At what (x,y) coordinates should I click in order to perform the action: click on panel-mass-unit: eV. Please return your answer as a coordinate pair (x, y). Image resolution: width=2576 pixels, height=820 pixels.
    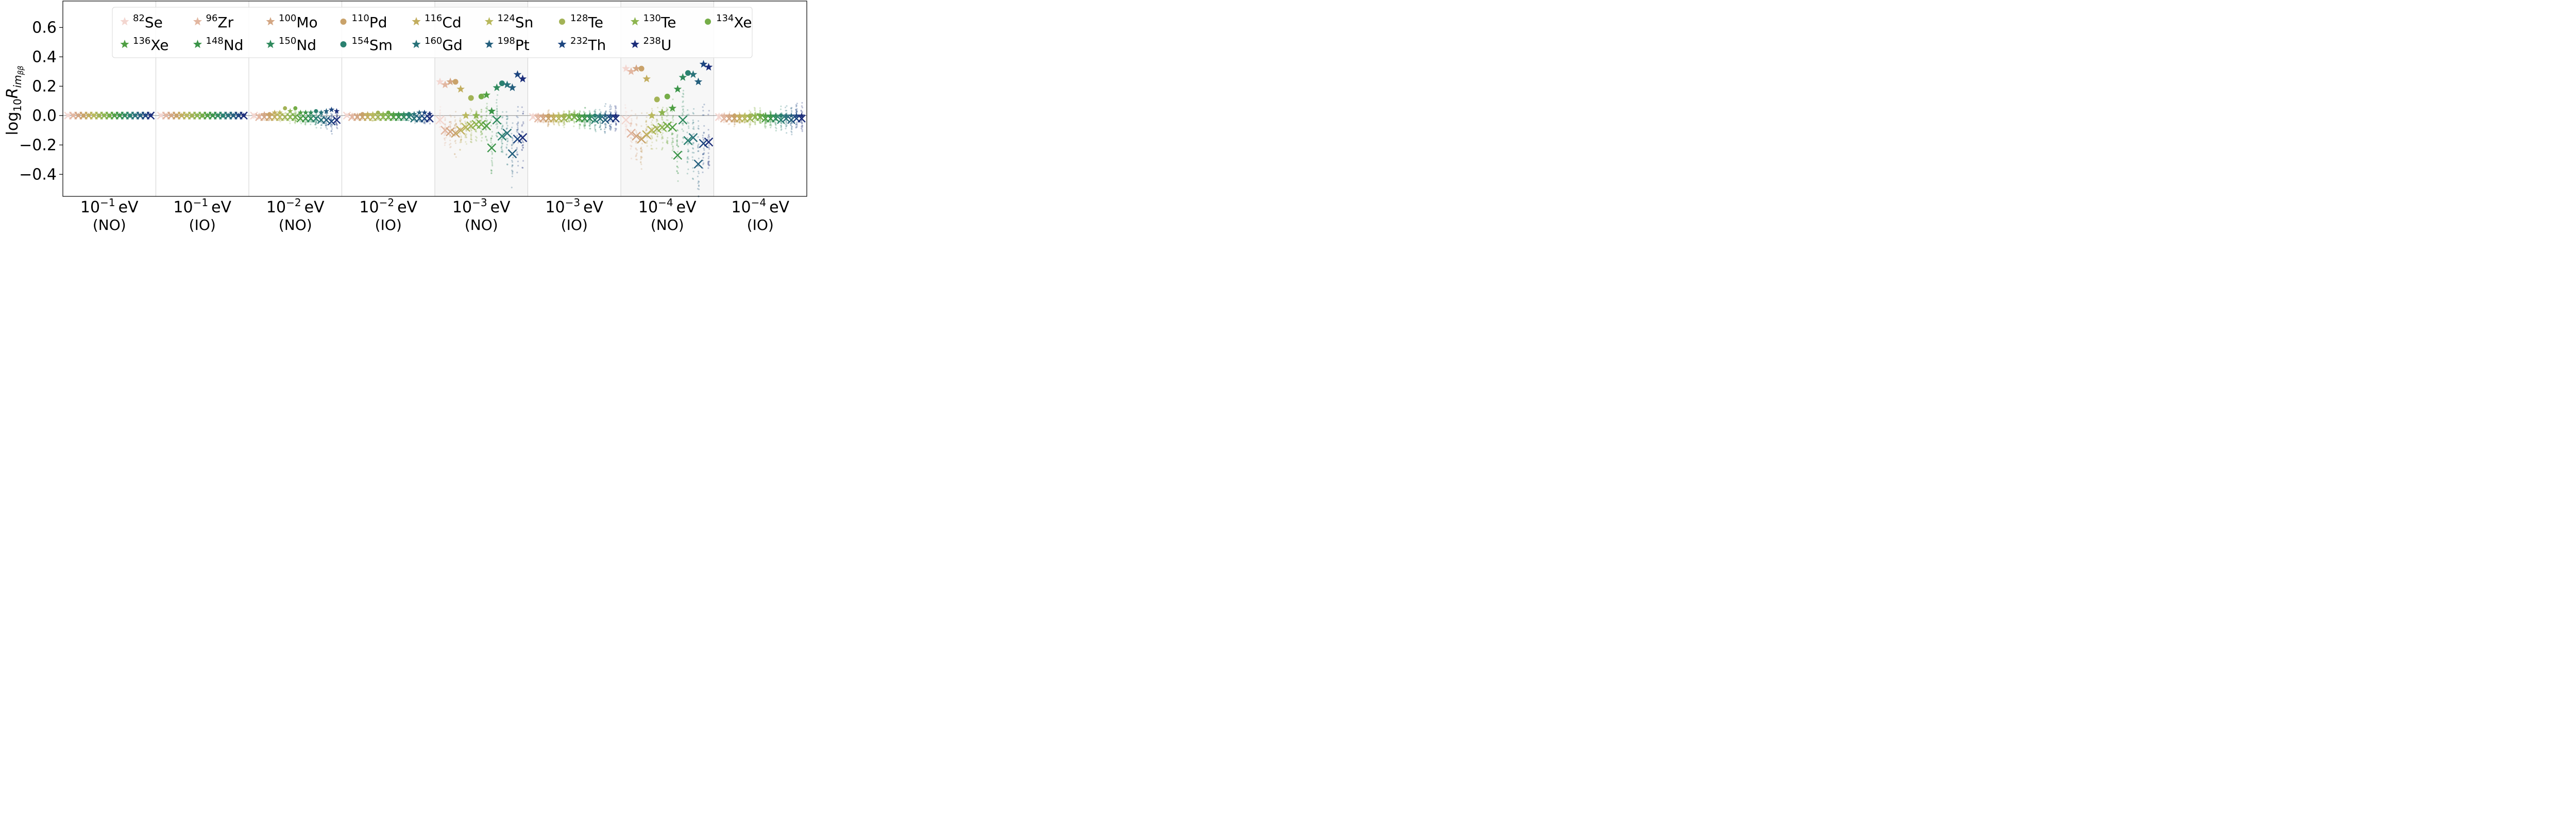
    Looking at the image, I should click on (314, 207).